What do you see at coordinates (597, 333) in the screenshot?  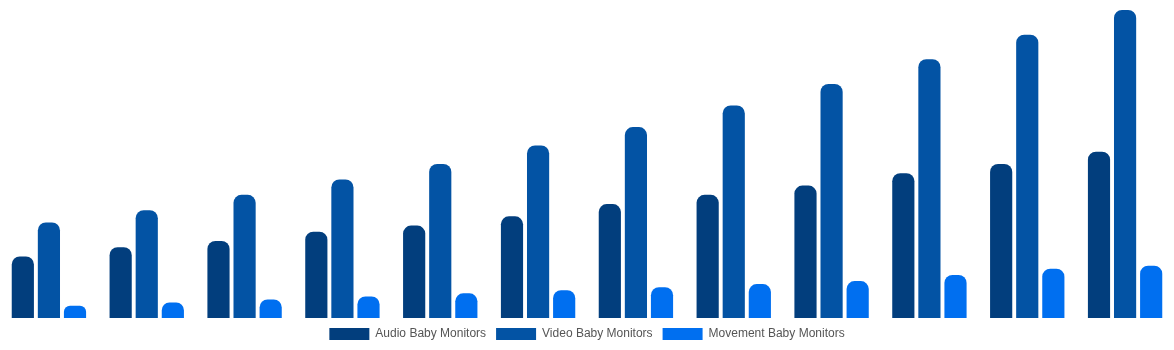 I see `legend-label: Video Baby Monitors` at bounding box center [597, 333].